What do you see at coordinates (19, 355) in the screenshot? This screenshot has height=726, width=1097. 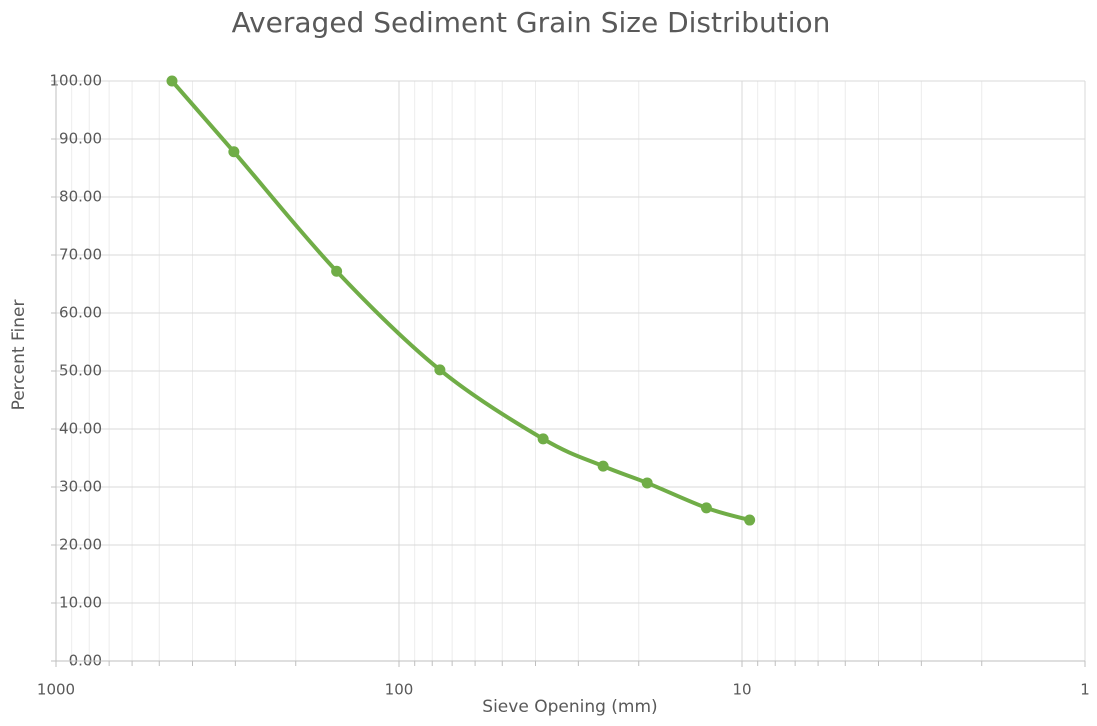 I see `y-axis-title: Percent Finer` at bounding box center [19, 355].